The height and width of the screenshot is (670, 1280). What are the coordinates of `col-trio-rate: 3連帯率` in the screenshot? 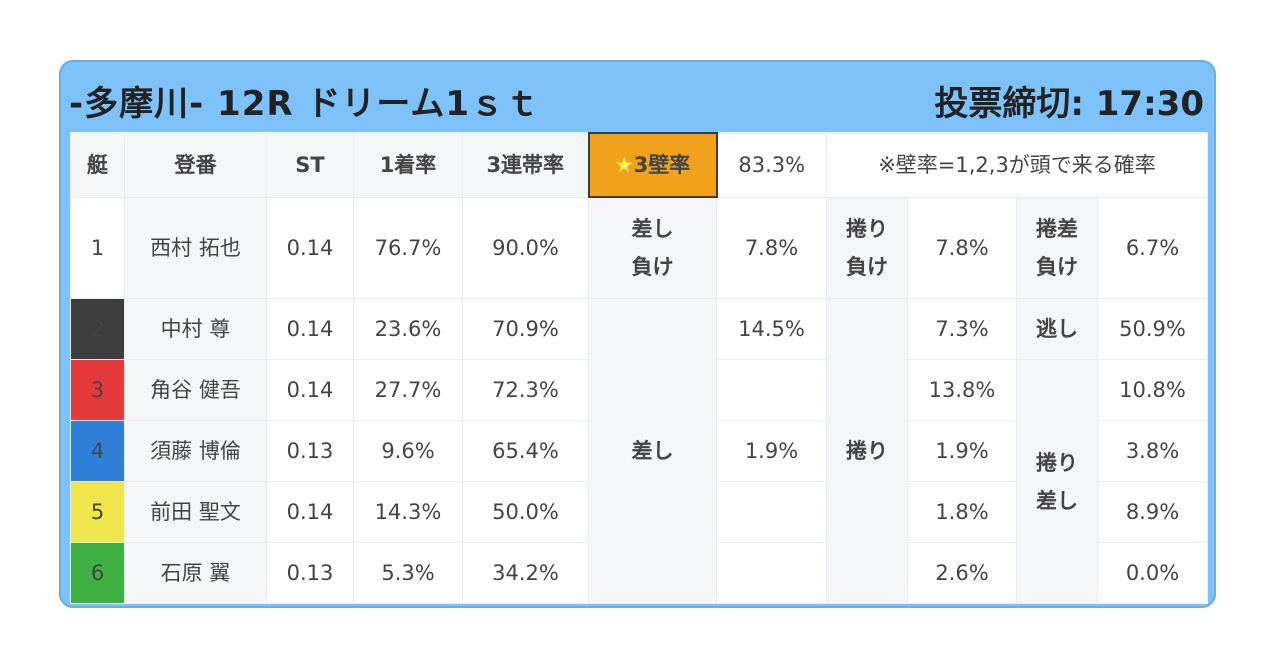 It's located at (525, 165).